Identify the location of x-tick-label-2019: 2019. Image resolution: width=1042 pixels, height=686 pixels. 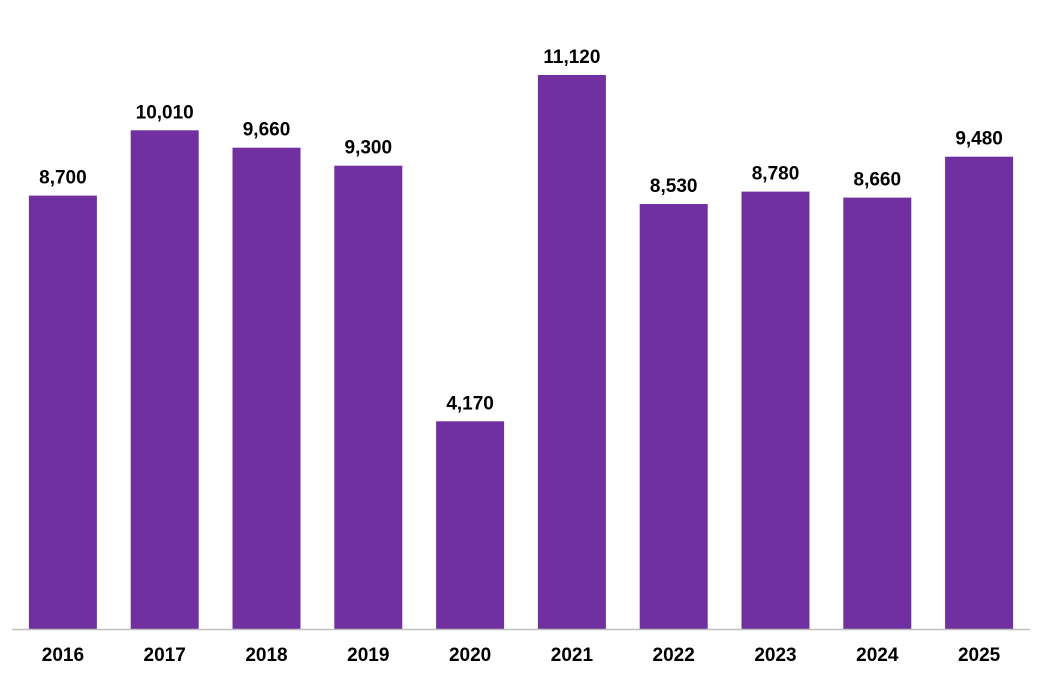
(368, 655).